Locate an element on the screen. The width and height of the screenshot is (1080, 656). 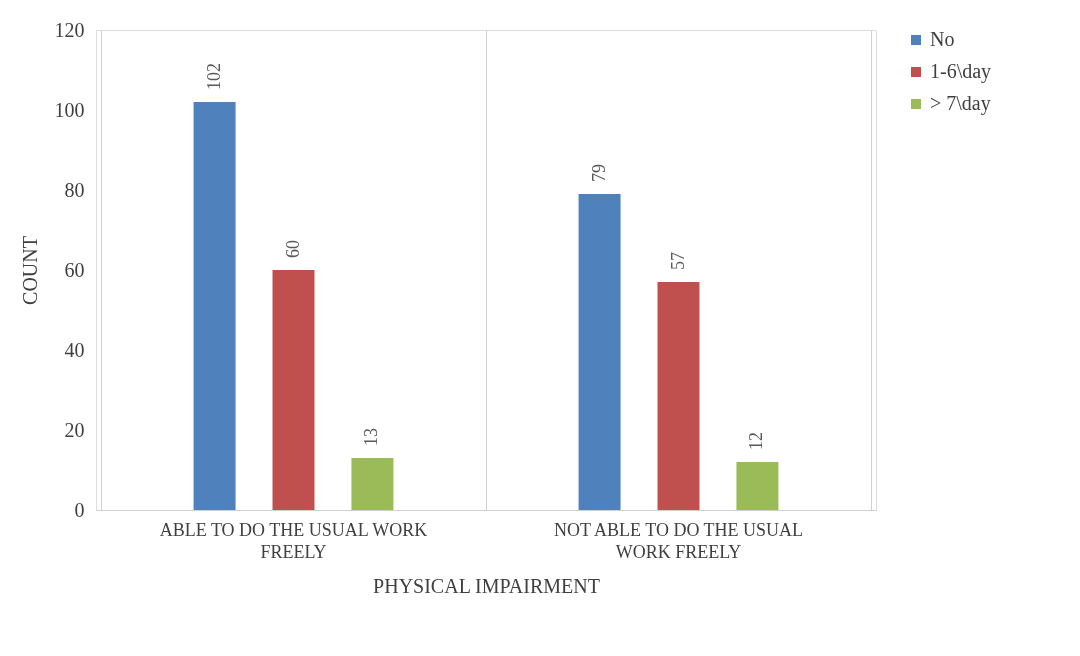
y-tick-label: 60 is located at coordinates (74, 269).